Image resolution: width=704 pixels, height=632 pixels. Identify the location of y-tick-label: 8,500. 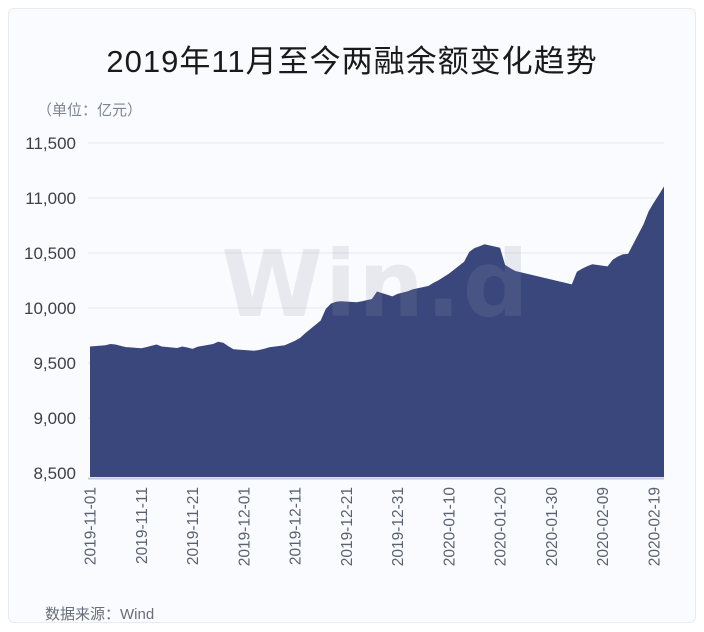
(54, 473).